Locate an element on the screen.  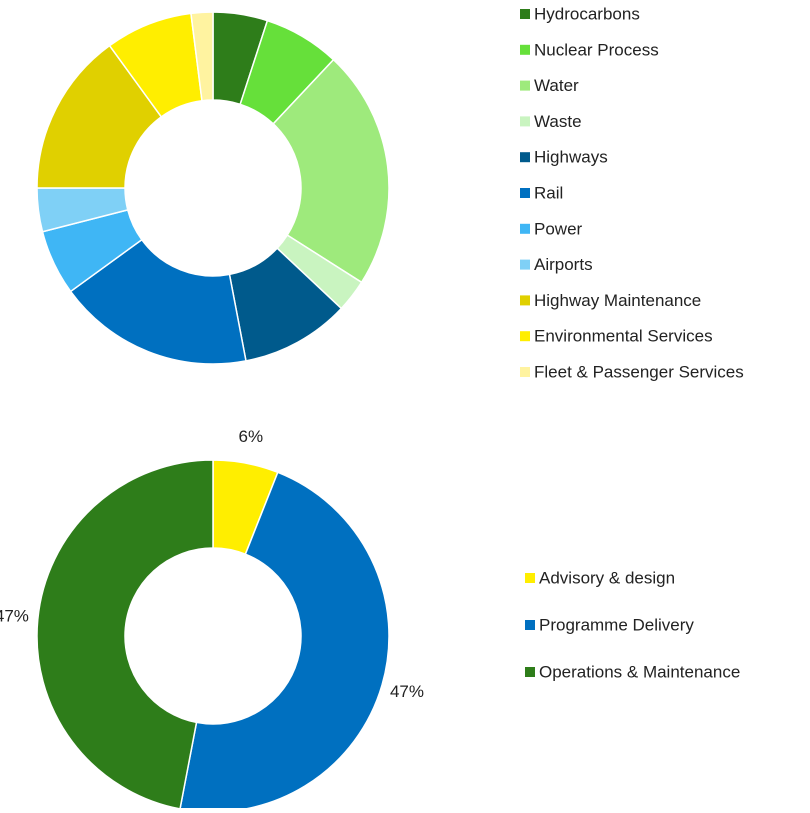
legend-label: Waste is located at coordinates (558, 121).